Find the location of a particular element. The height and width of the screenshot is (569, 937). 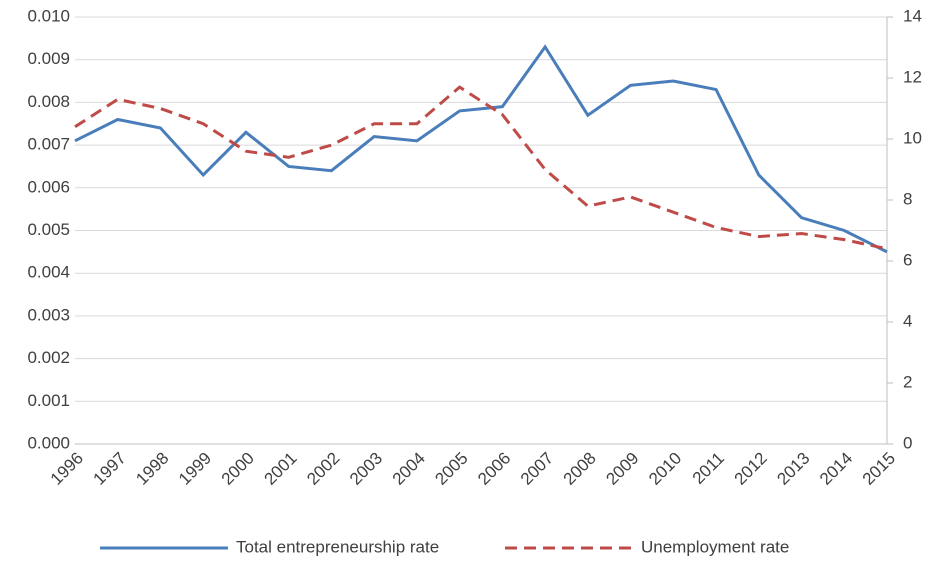

y2-tick-label: 2 is located at coordinates (907, 381).